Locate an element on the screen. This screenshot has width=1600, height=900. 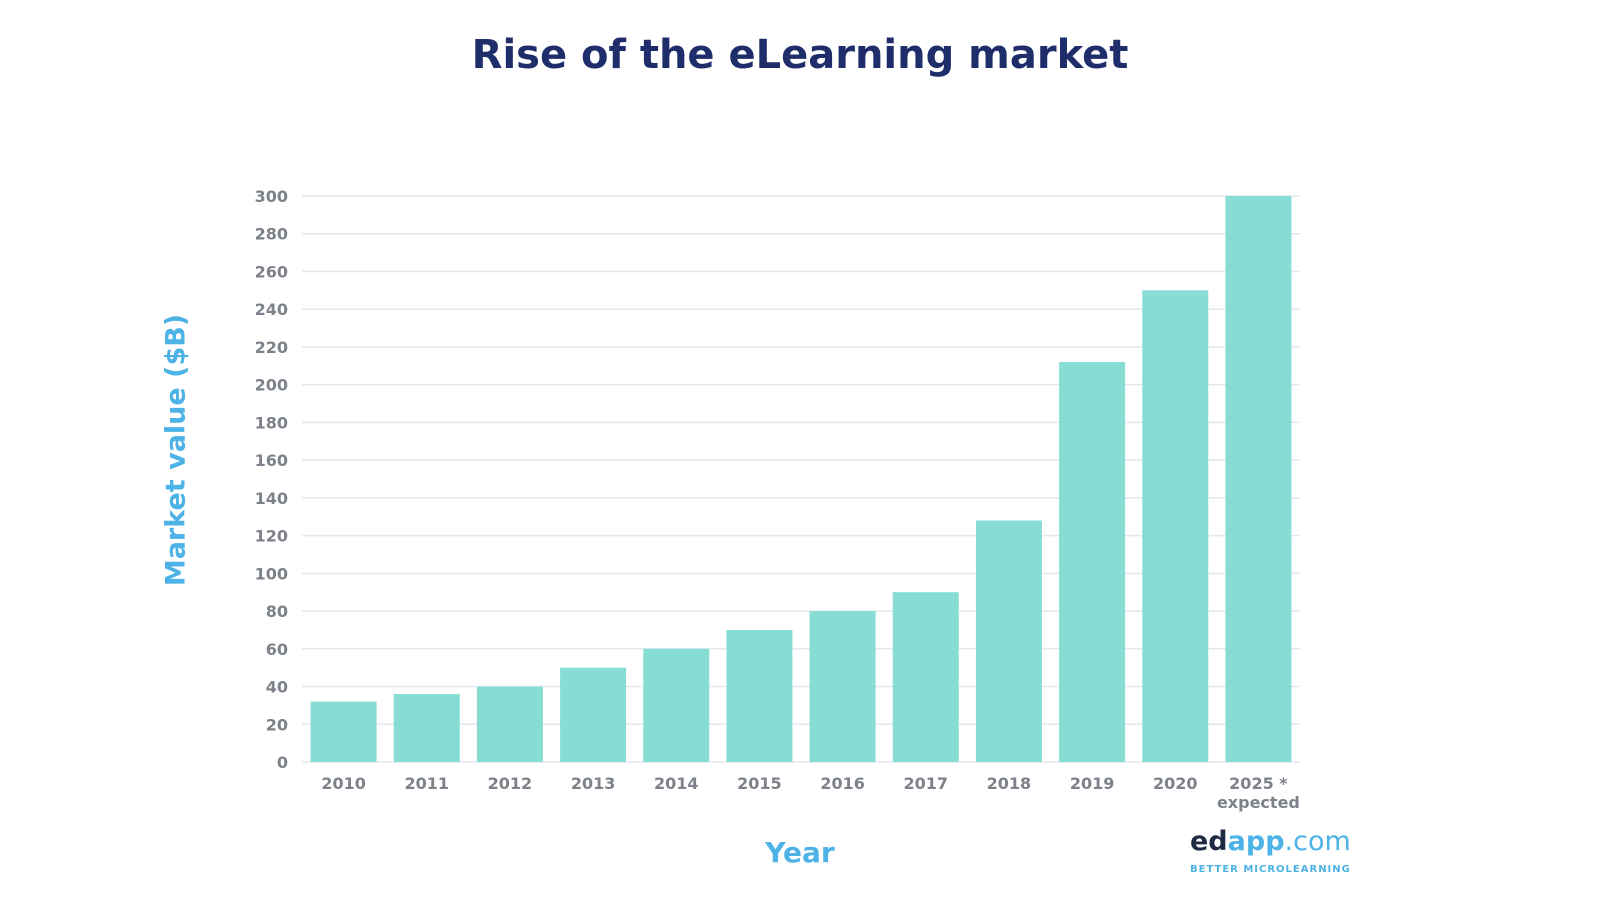
bar-2018 is located at coordinates (1008, 641).